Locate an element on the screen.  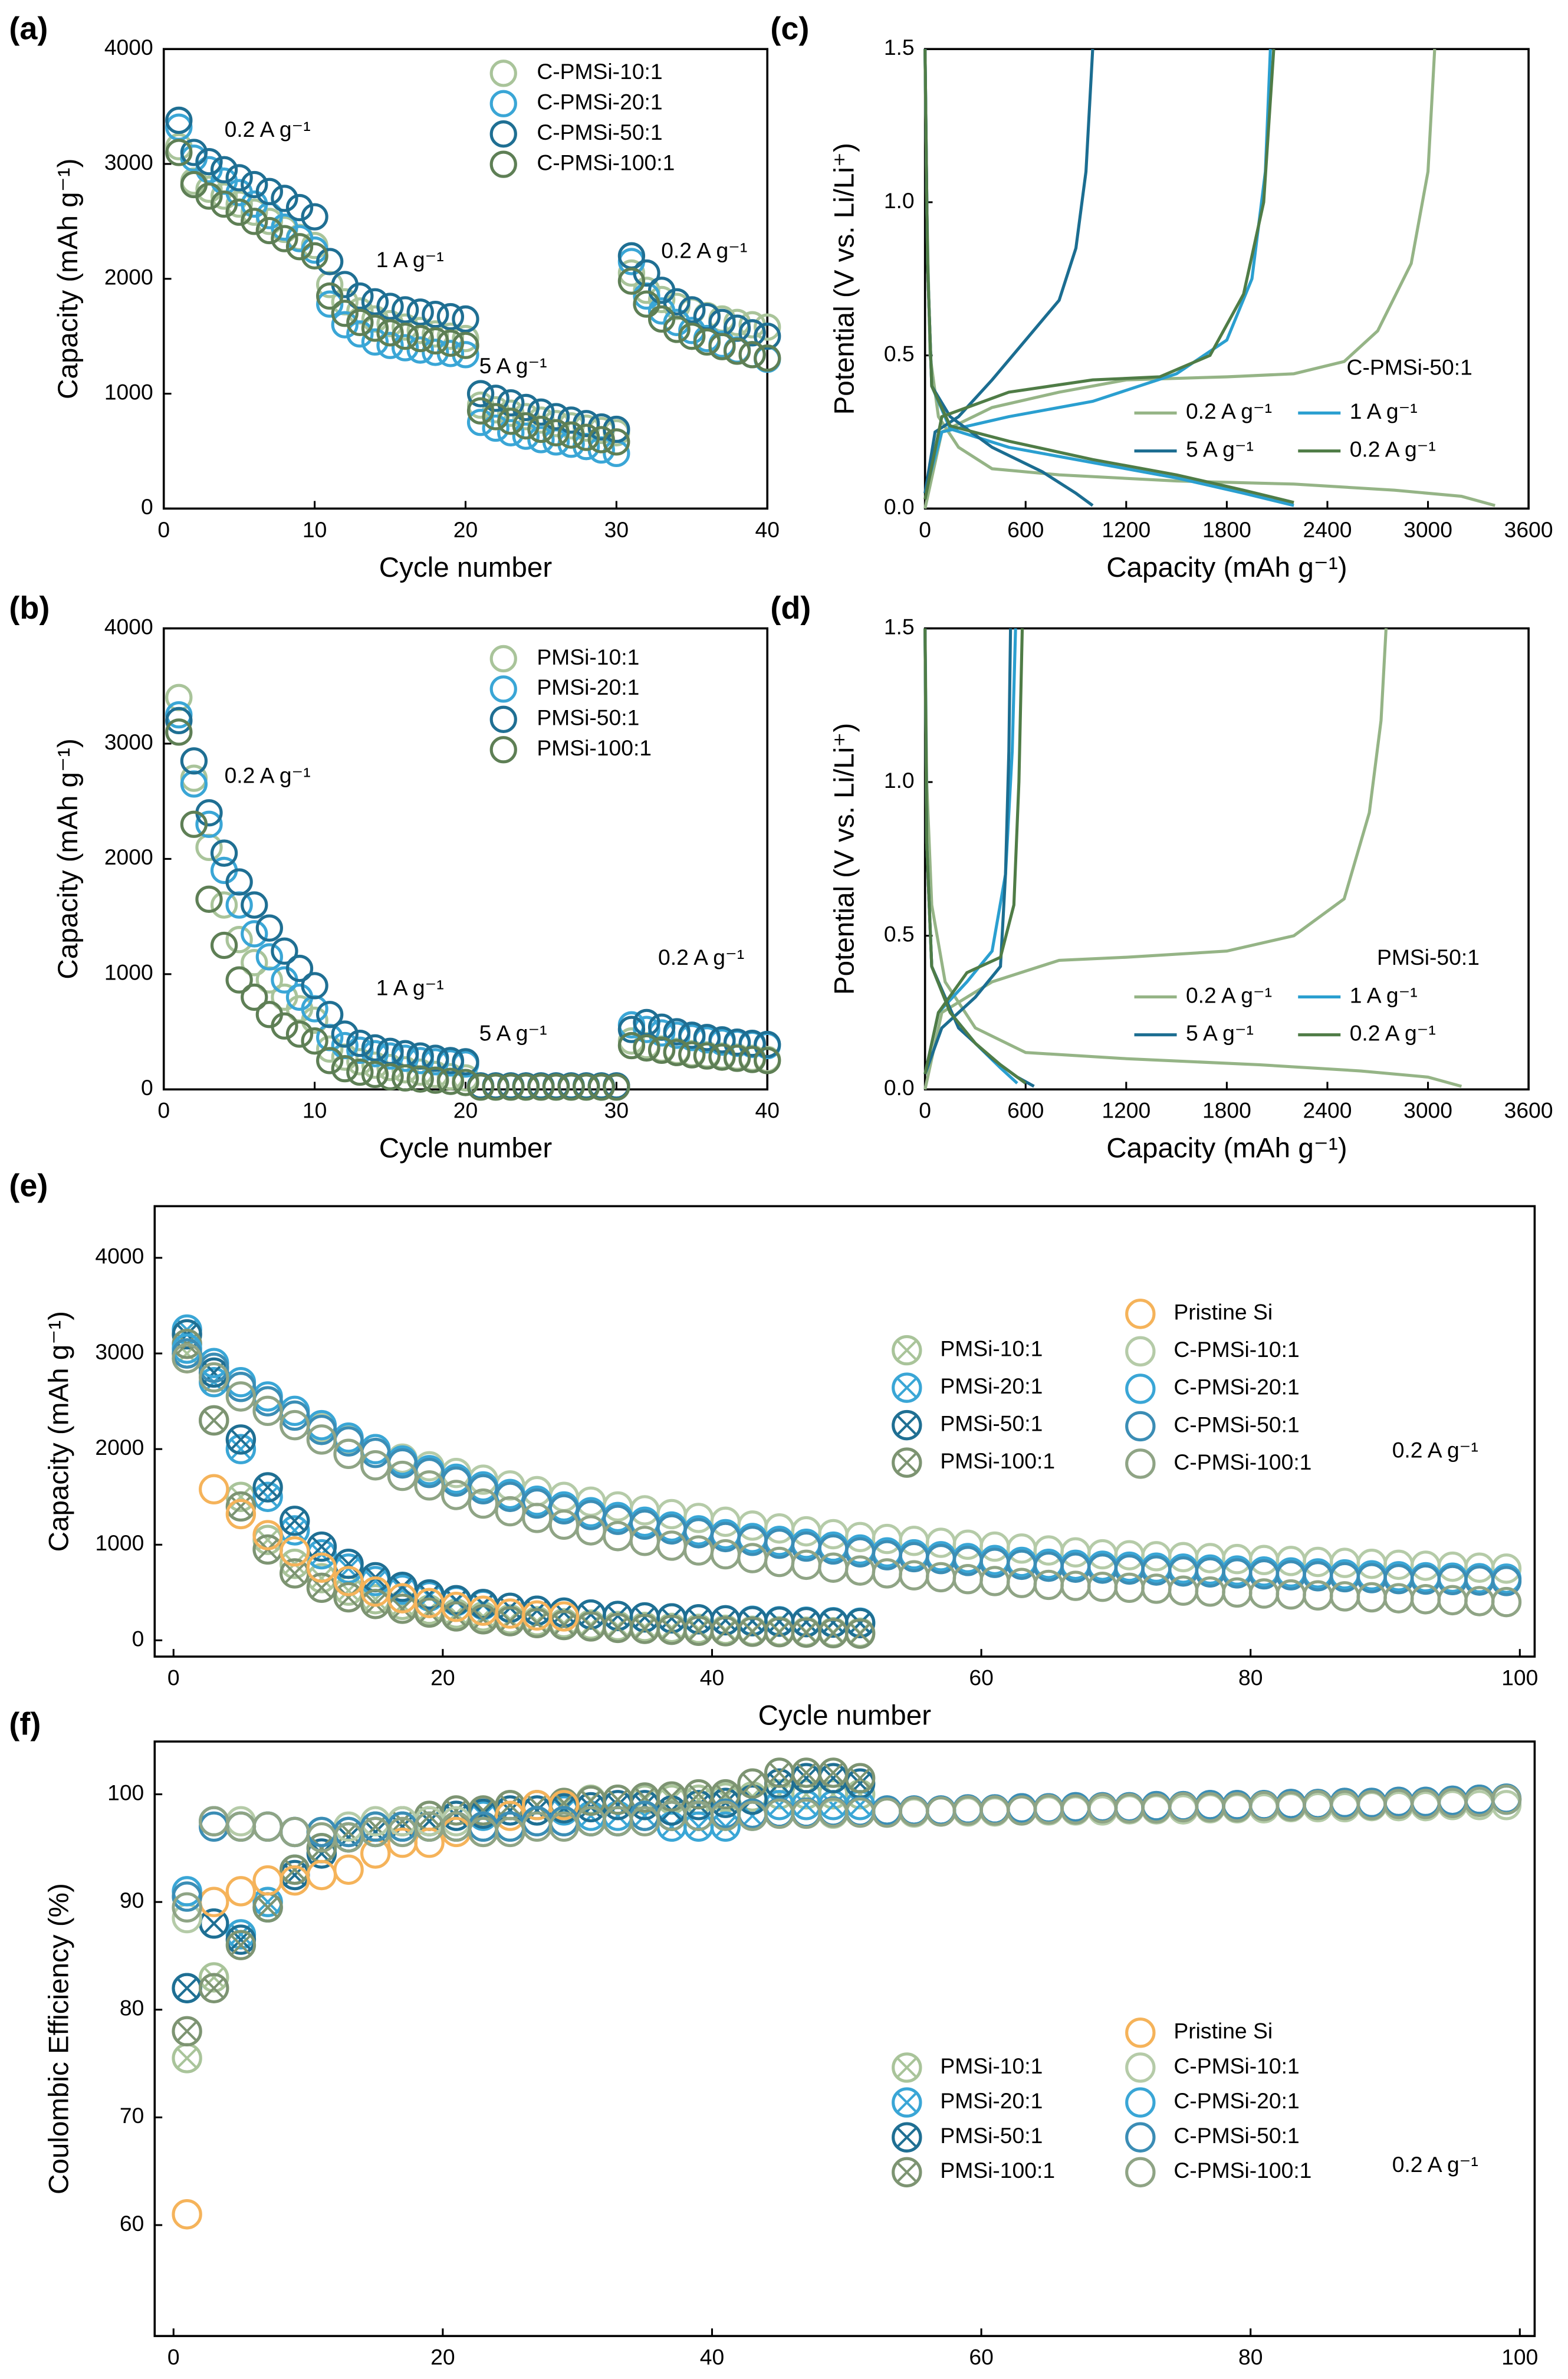
y-tick-label: 1.5 is located at coordinates (899, 626).